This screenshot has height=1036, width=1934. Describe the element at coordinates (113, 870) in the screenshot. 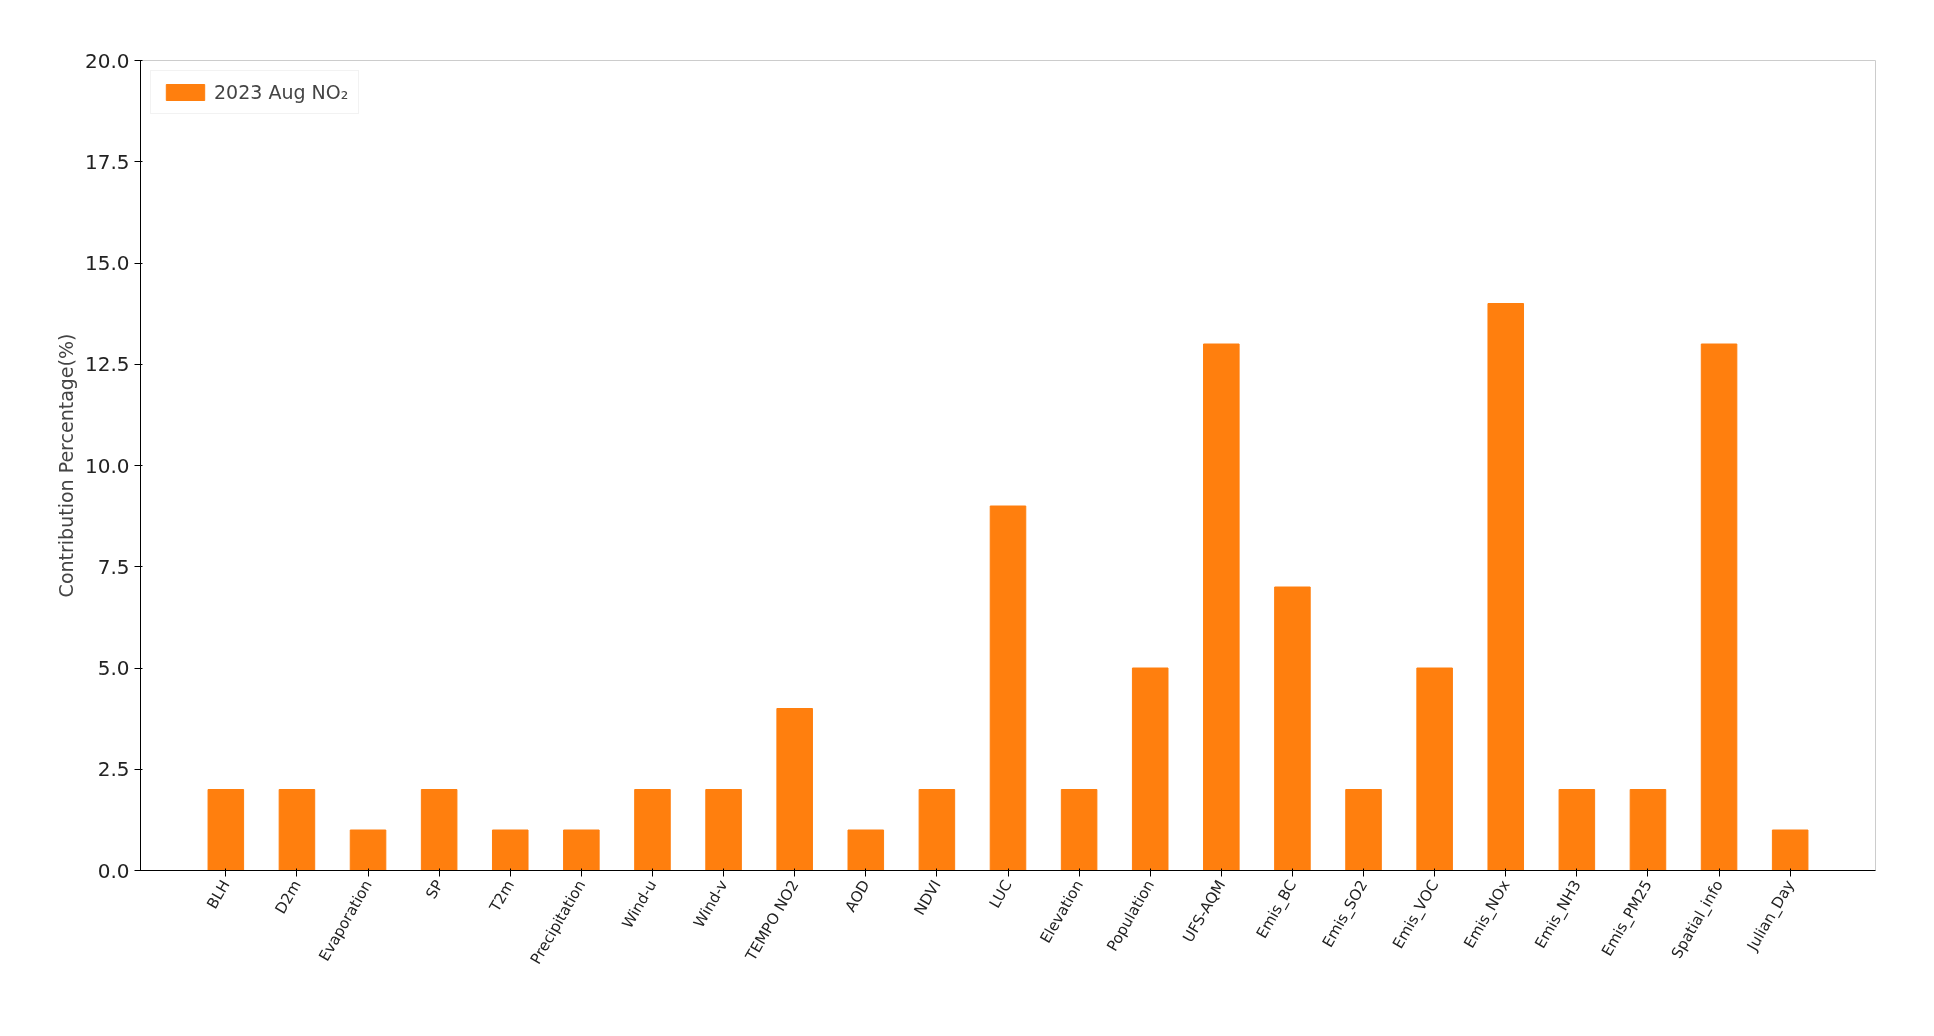

I see `y-tick-label: 0.0` at that location.